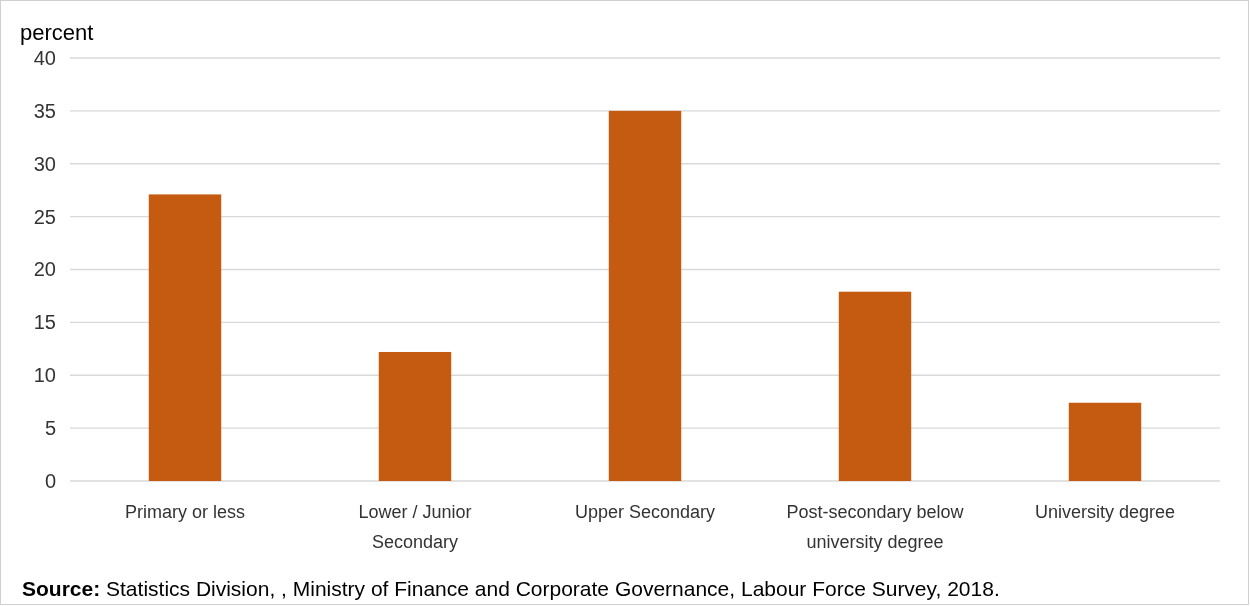 The image size is (1250, 606). What do you see at coordinates (44, 322) in the screenshot?
I see `y-tick-label: 15` at bounding box center [44, 322].